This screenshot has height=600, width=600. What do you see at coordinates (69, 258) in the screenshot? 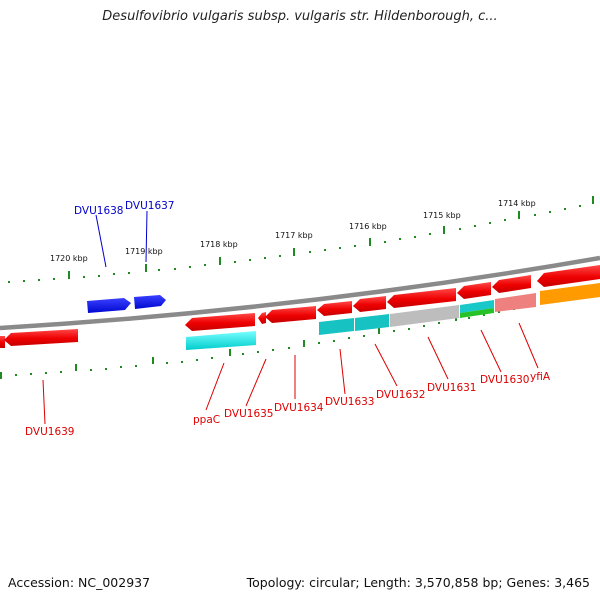
I see `tick-label: 1720 kbp` at bounding box center [69, 258].